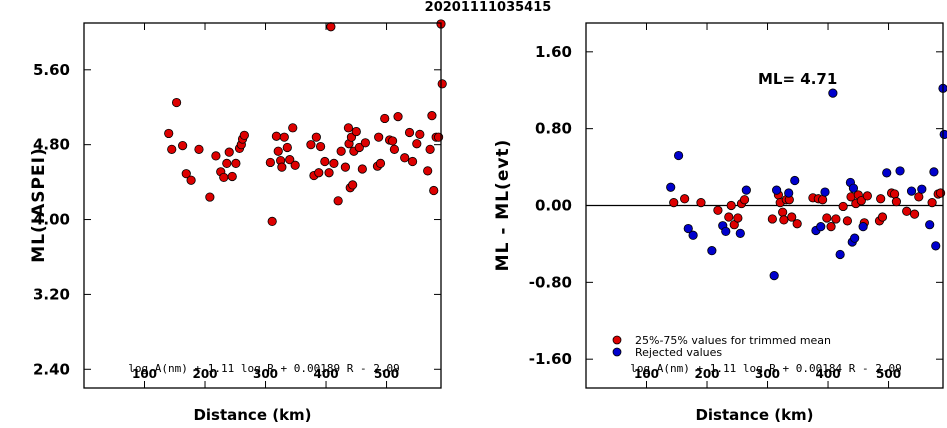 The image size is (947, 428). What do you see at coordinates (678, 352) in the screenshot?
I see `legend-label: Rejected values` at bounding box center [678, 352].